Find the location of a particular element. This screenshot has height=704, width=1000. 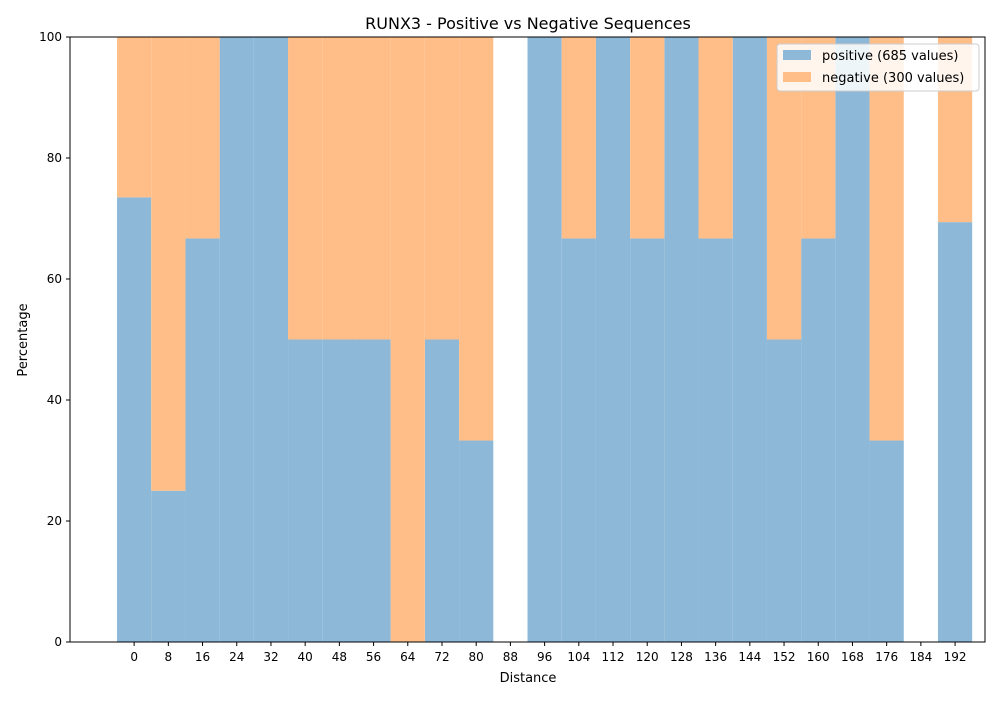

chart-title: RUNX3 - Positive vs Negative Sequences is located at coordinates (528, 23).